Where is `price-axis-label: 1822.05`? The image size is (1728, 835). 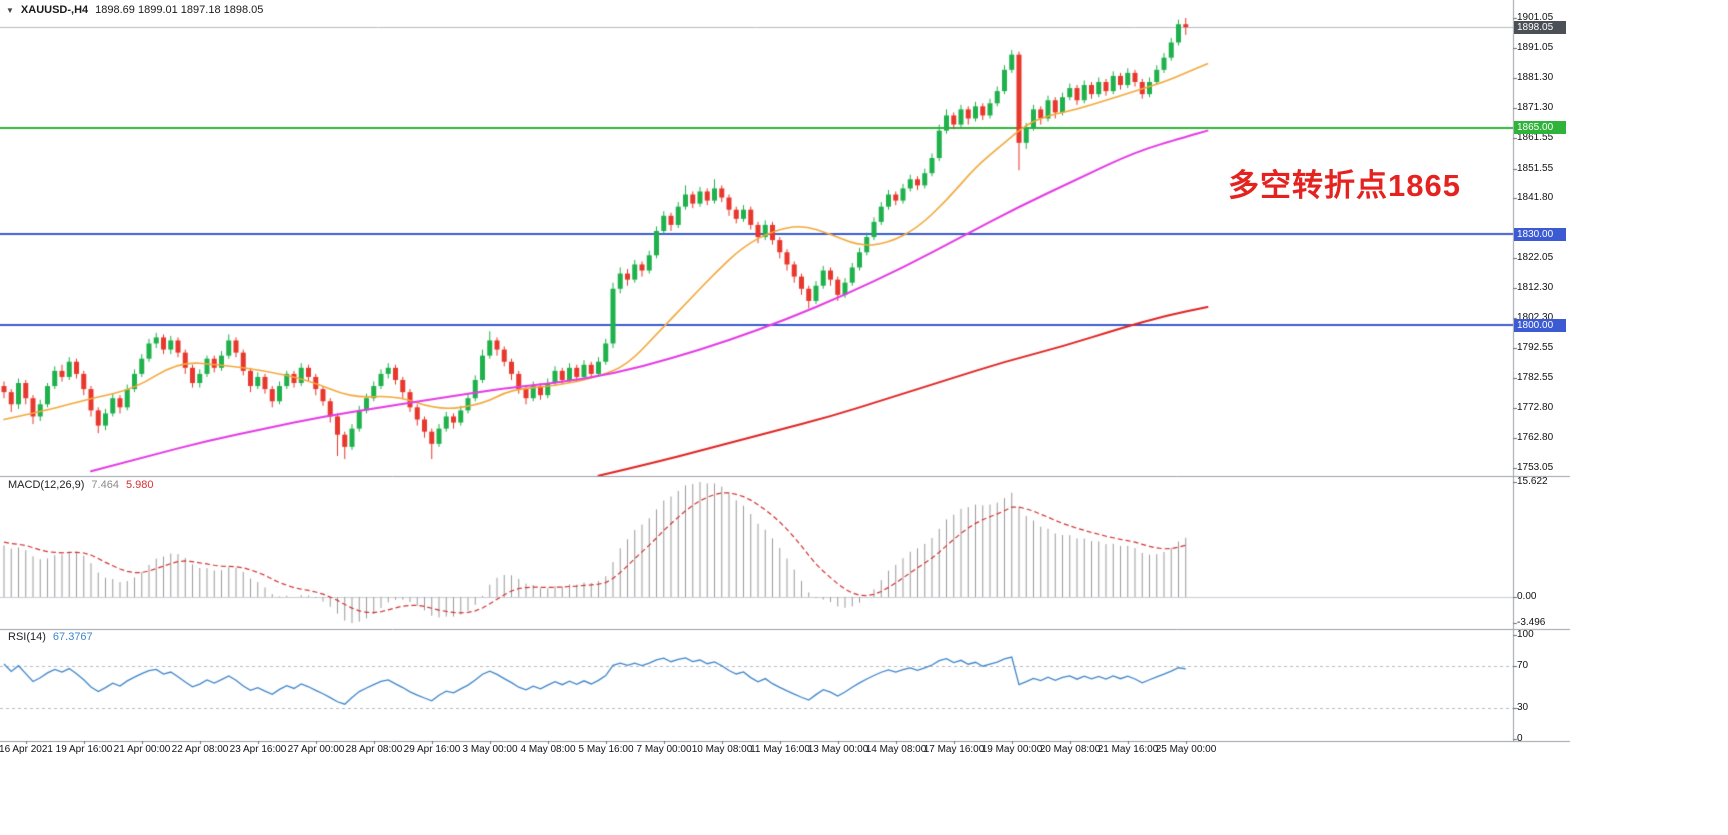 price-axis-label: 1822.05 is located at coordinates (1535, 257).